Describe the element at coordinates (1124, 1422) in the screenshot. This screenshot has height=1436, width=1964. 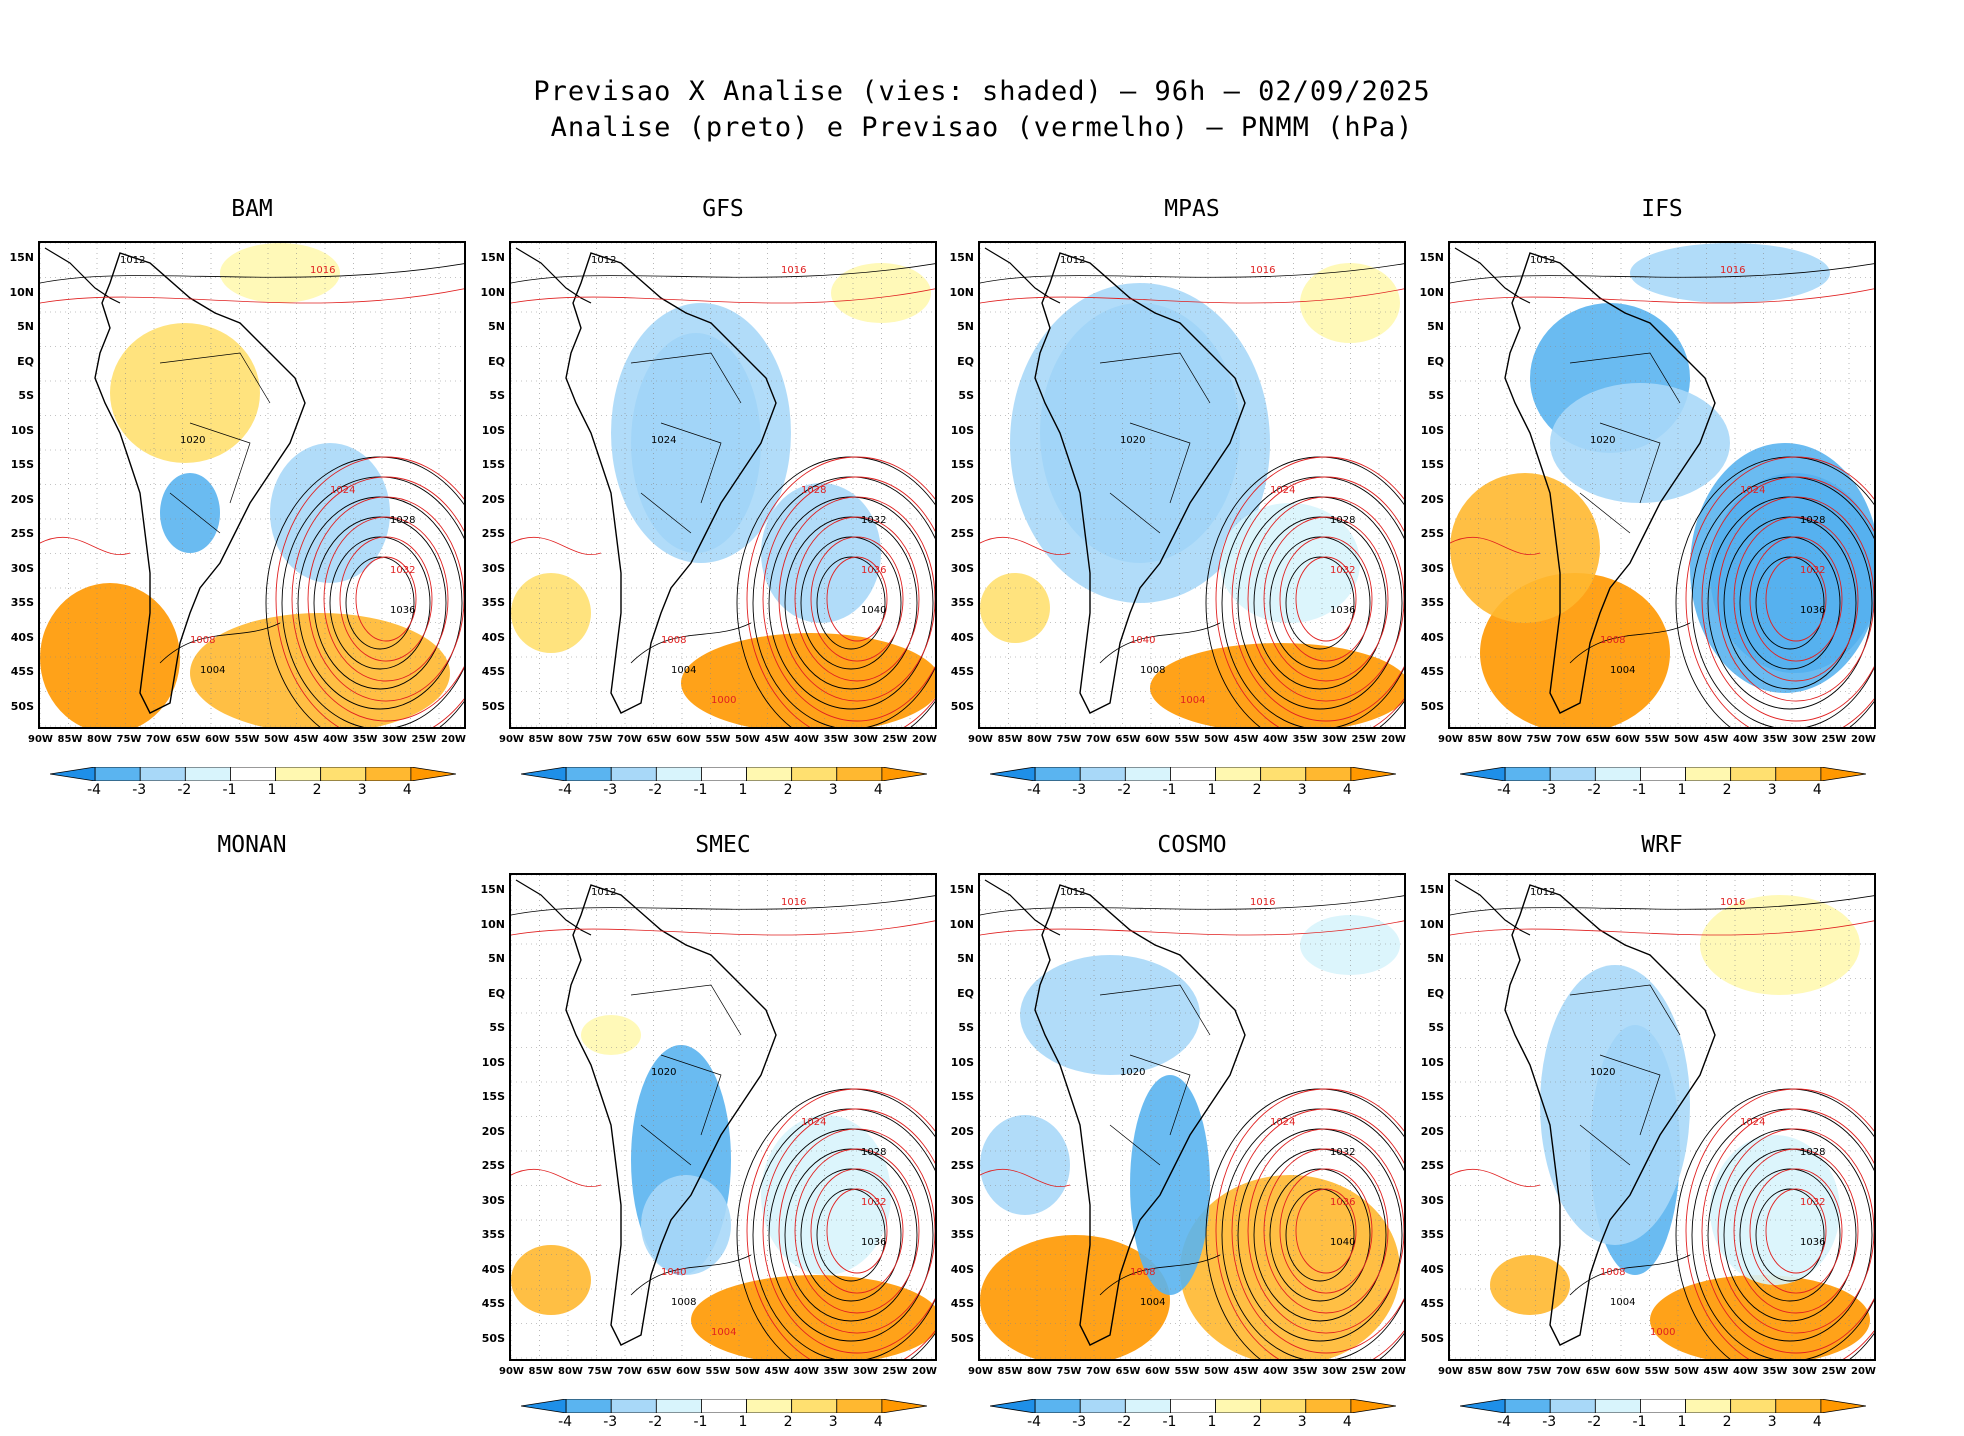
I see `colorbar-label: -2` at that location.